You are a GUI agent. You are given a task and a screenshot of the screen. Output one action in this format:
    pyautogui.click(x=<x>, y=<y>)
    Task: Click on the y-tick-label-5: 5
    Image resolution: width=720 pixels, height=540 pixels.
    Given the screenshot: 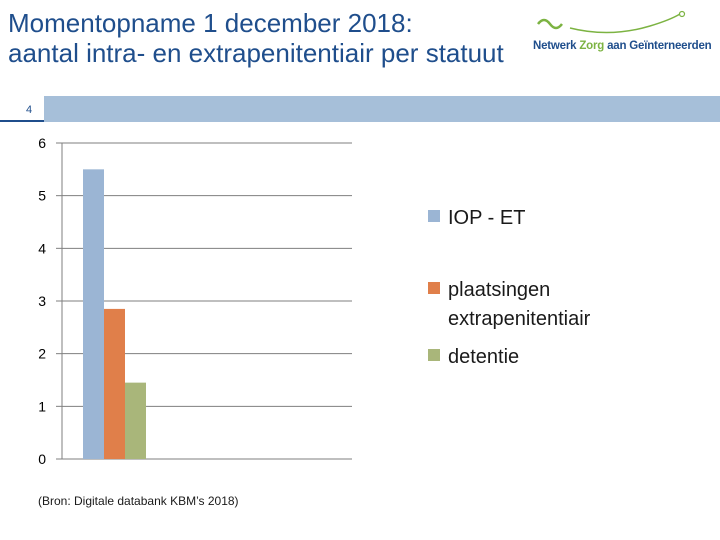 What is the action you would take?
    pyautogui.click(x=42, y=196)
    